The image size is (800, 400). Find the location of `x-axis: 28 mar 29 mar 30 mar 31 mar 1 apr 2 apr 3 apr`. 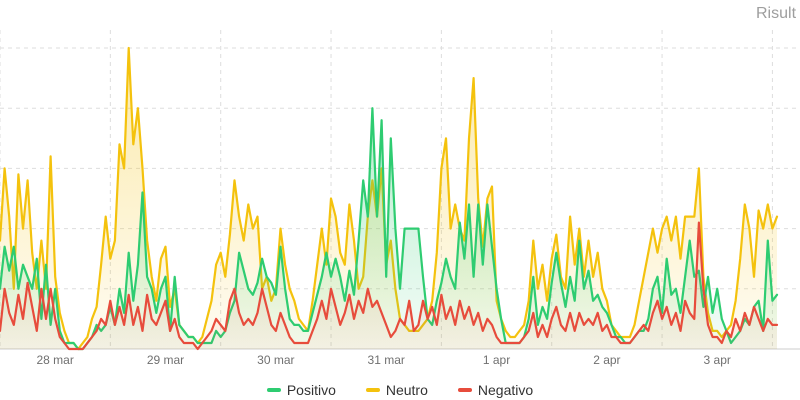

x-axis: 28 mar 29 mar 30 mar 31 mar 1 apr 2 apr 3 apr is located at coordinates (383, 360).